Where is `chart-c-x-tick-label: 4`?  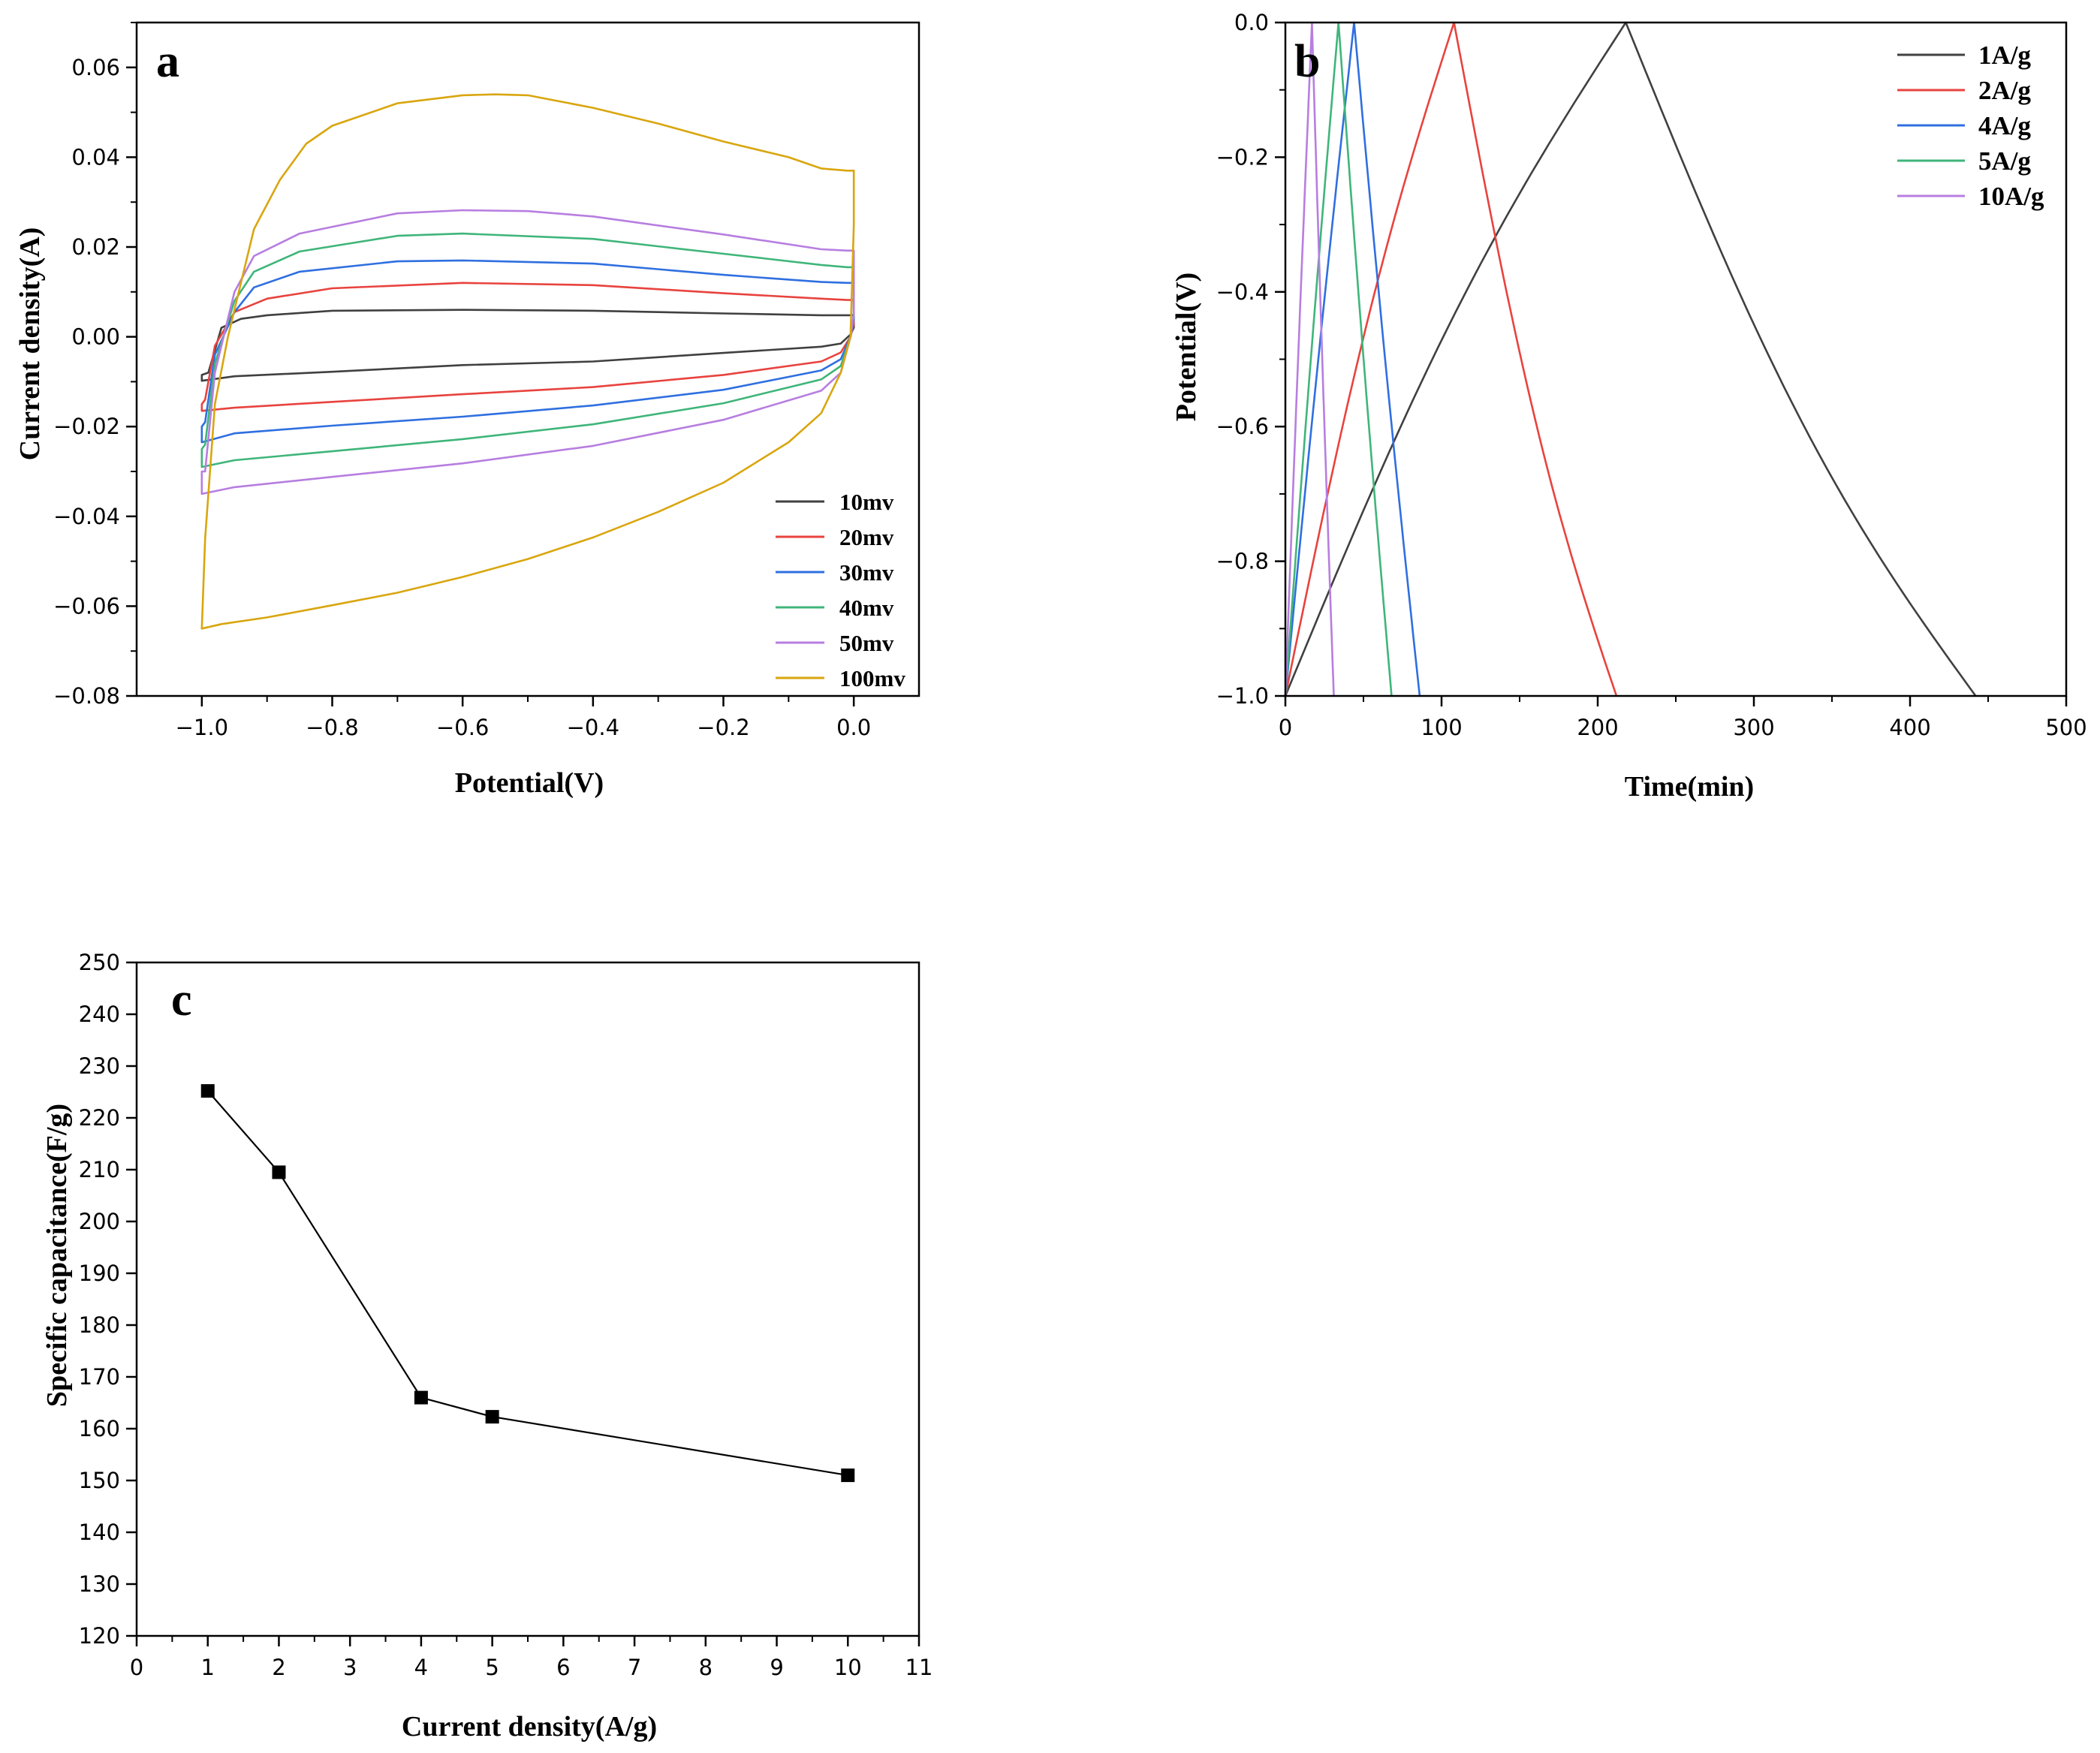
chart-c-x-tick-label: 4 is located at coordinates (421, 1667).